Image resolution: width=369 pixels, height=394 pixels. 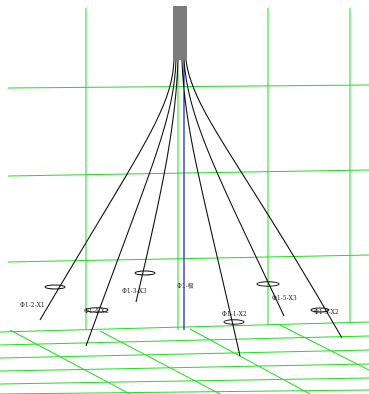 What do you see at coordinates (157, 181) in the screenshot?
I see `trajectory-w3` at bounding box center [157, 181].